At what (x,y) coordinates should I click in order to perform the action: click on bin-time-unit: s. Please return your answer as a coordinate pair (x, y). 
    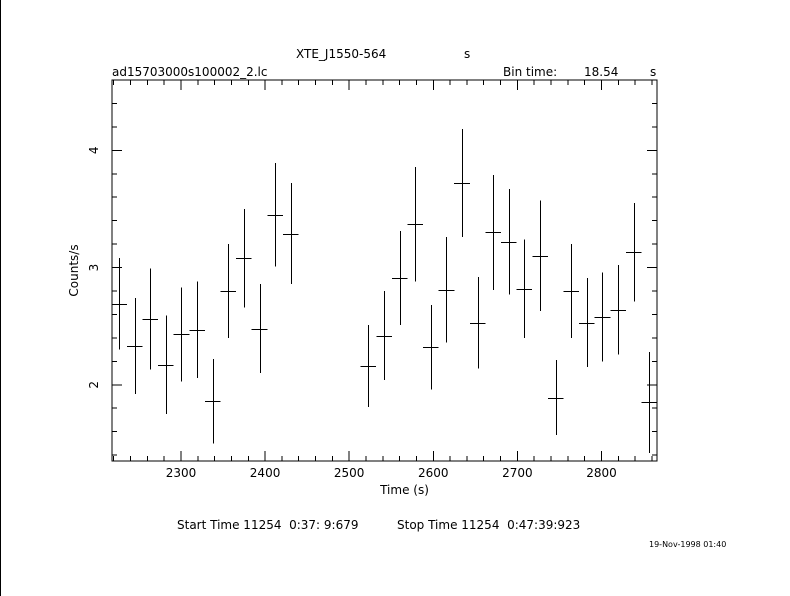
    Looking at the image, I should click on (653, 72).